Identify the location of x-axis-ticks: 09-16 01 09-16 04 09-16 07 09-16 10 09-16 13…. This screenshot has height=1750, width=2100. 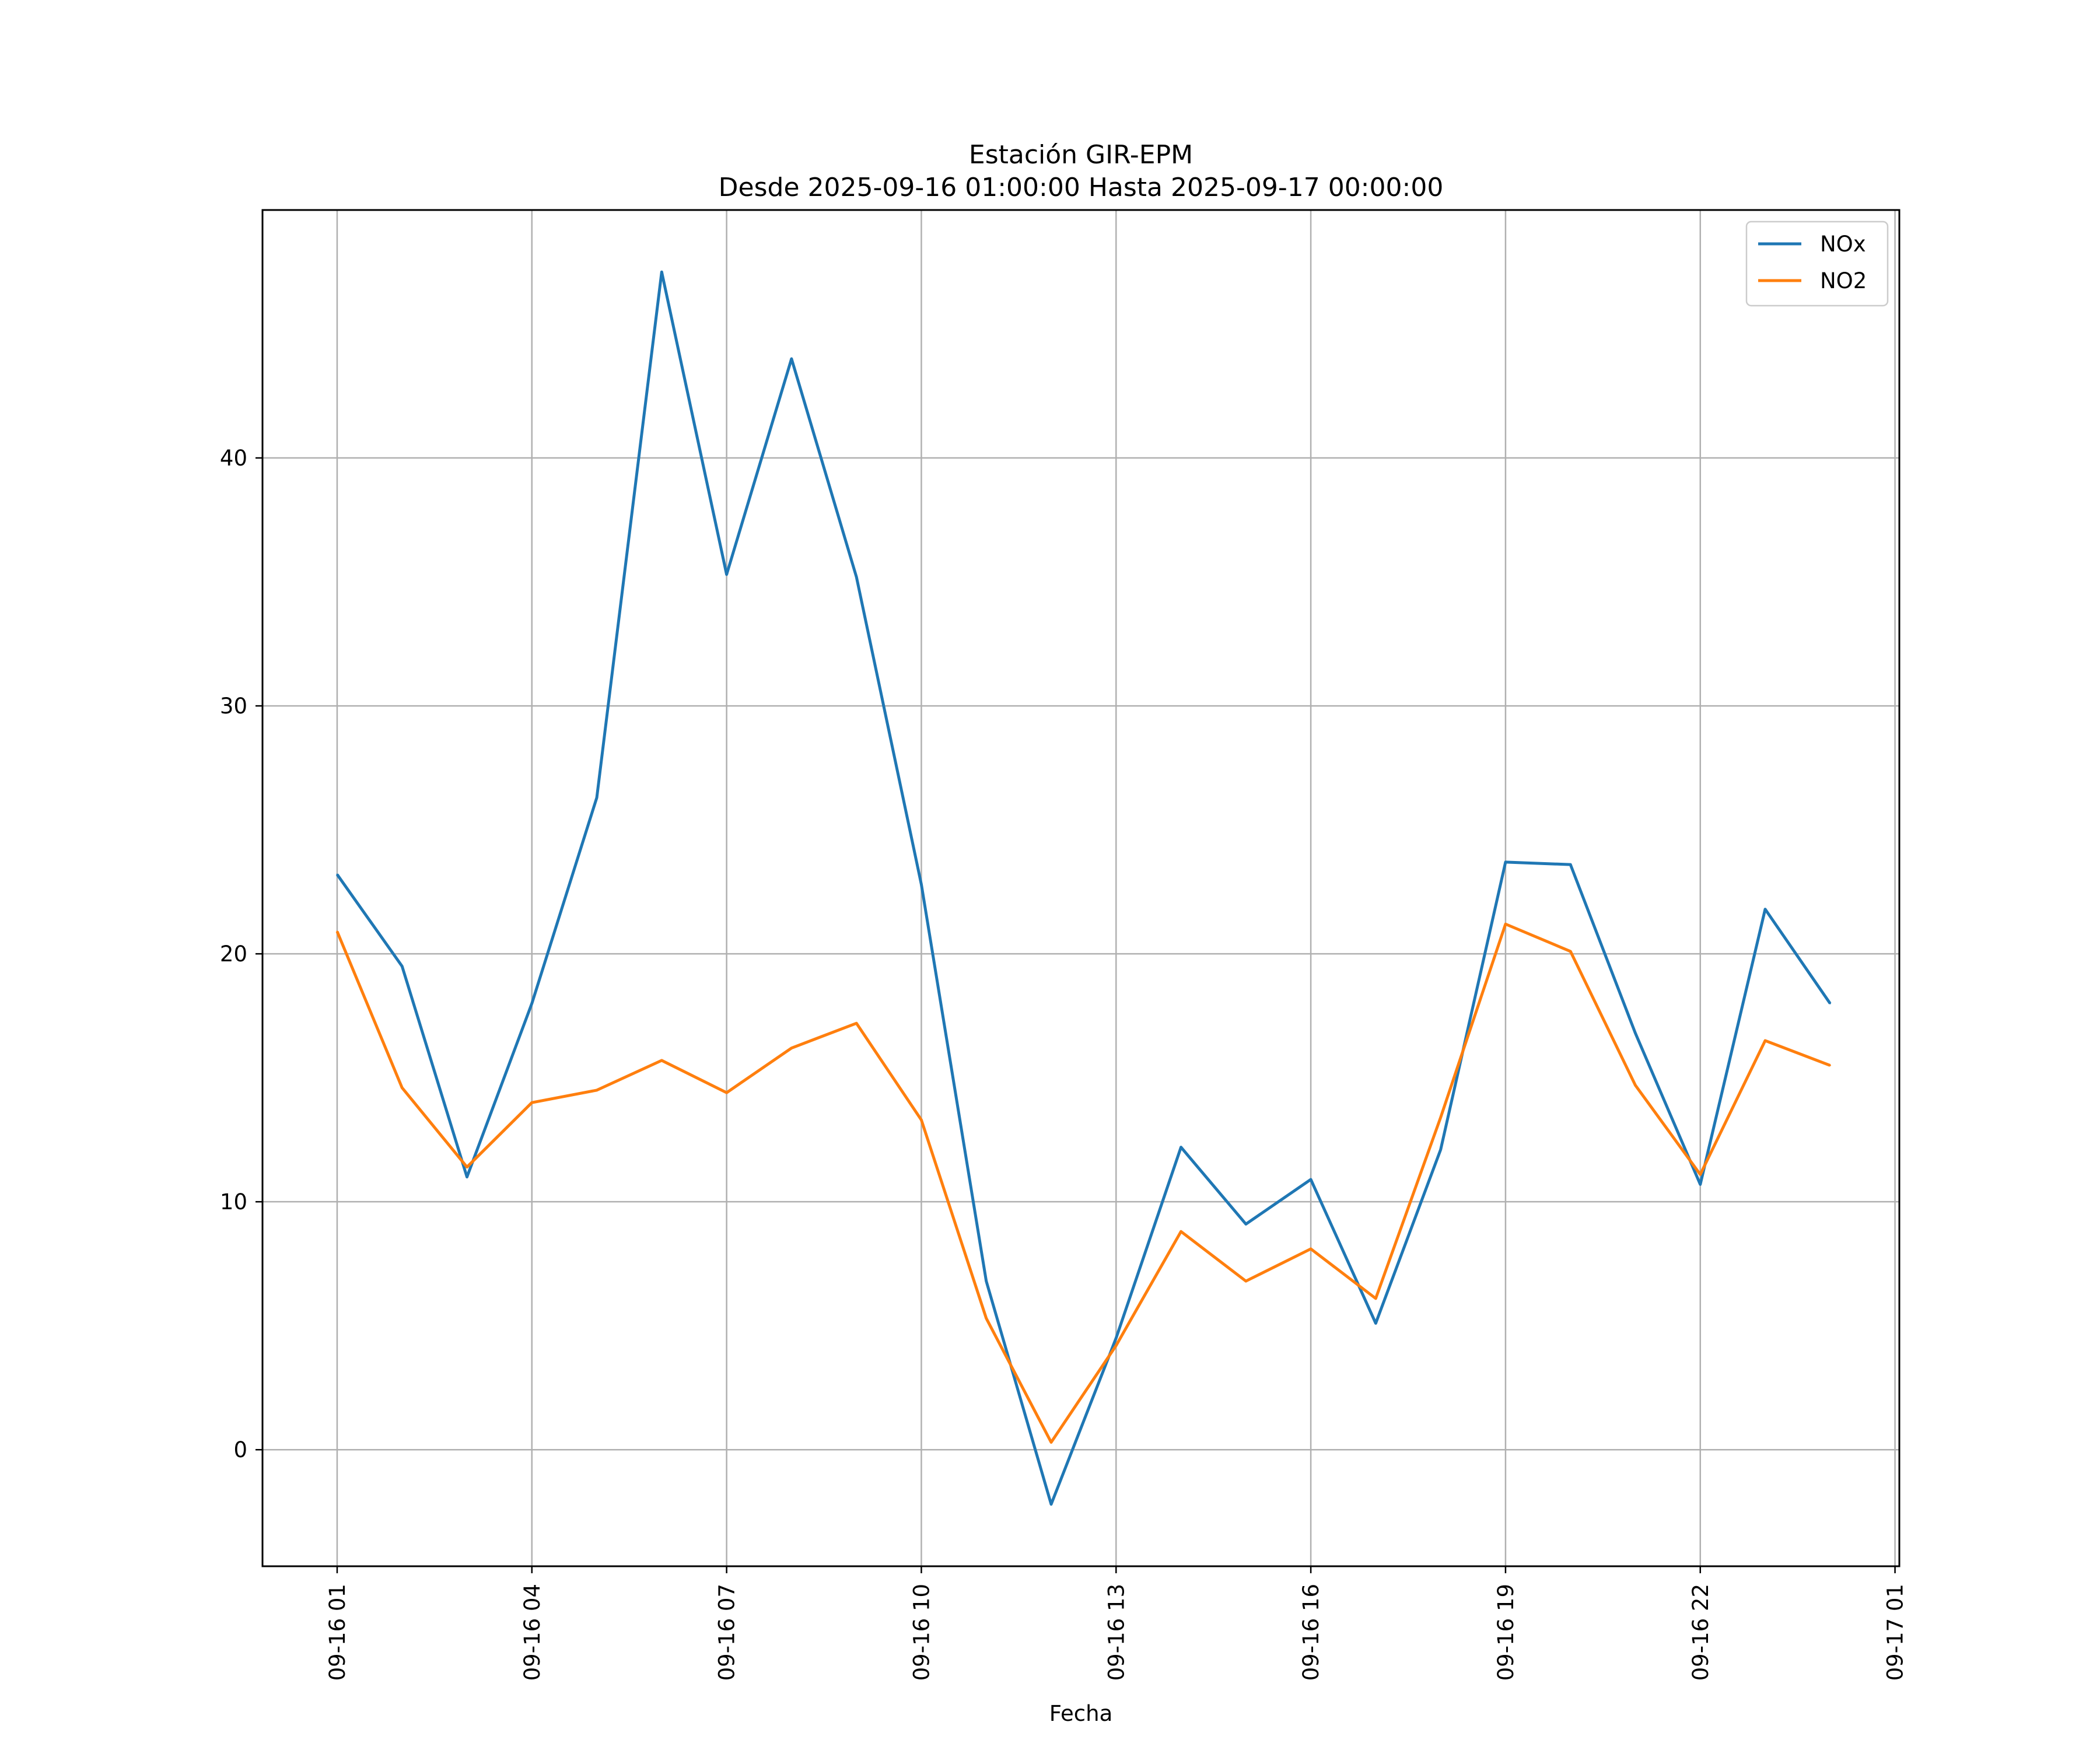
(1116, 1623).